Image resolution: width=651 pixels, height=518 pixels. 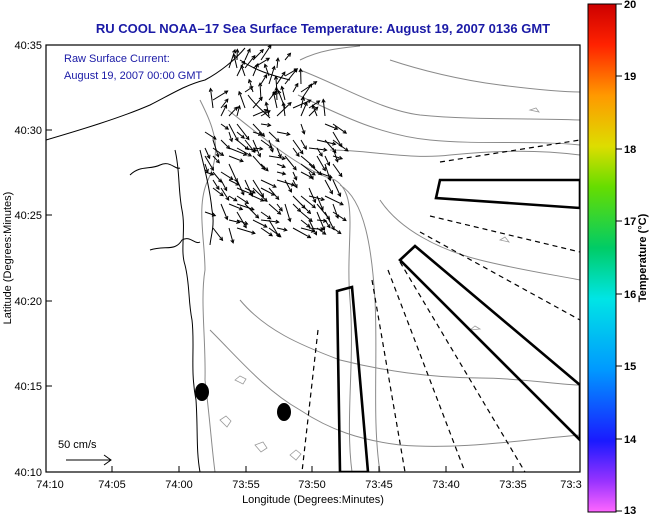 I want to click on x-tick-label: 74:00, so click(x=179, y=485).